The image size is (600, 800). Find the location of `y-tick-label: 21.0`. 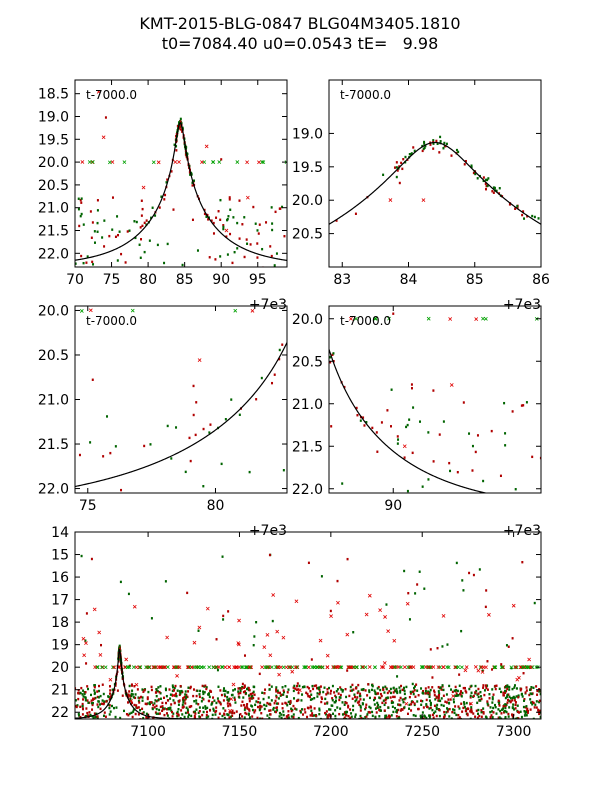

y-tick-label: 21.0 is located at coordinates (307, 405).